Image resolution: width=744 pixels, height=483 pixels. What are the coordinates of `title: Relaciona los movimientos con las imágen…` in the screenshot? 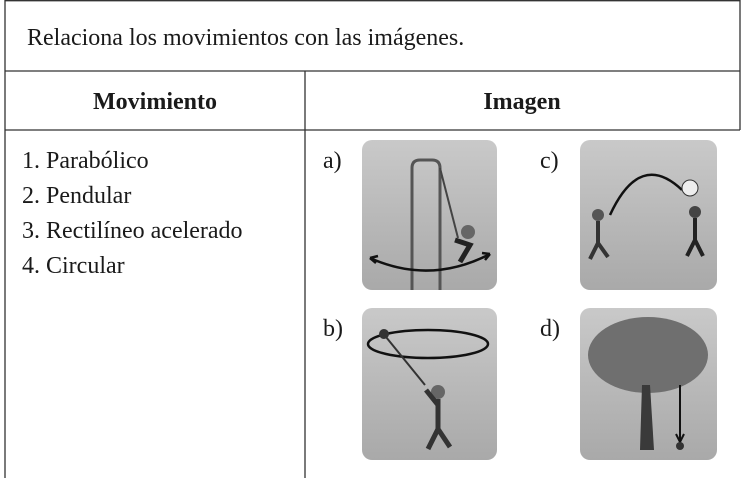 It's located at (245, 38).